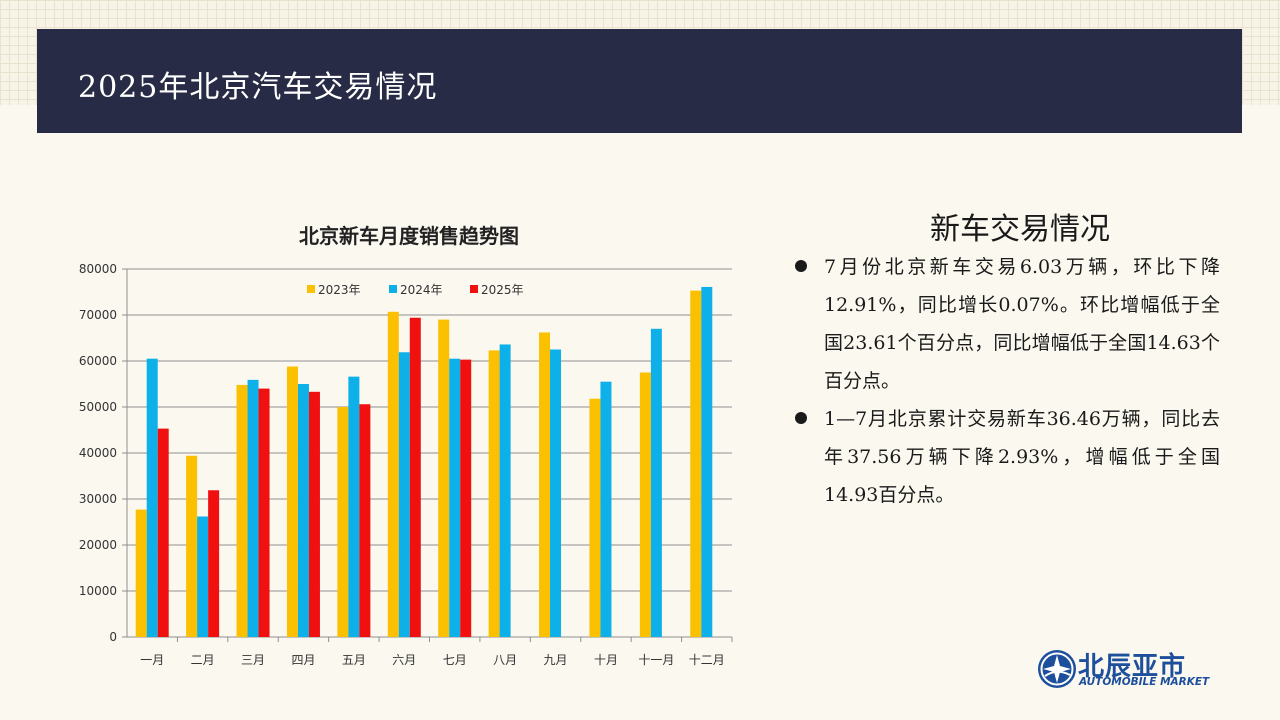  What do you see at coordinates (339, 290) in the screenshot?
I see `legend-label: 2023年` at bounding box center [339, 290].